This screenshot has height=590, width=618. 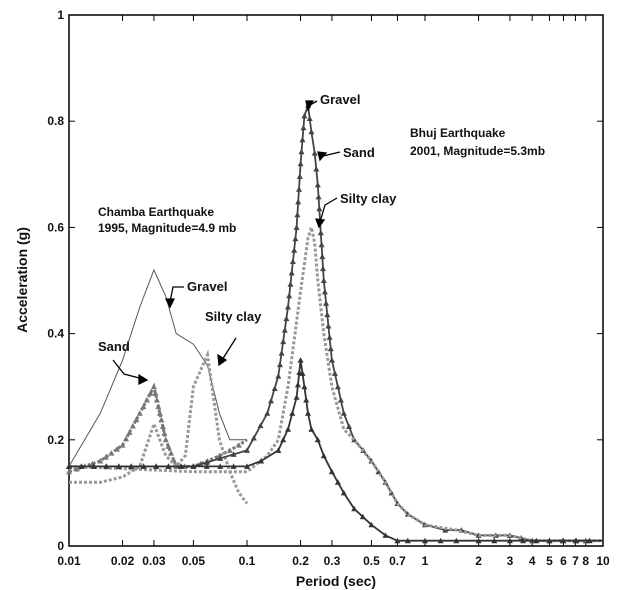 What do you see at coordinates (510, 561) in the screenshot?
I see `x-tick-label-11: 3` at bounding box center [510, 561].